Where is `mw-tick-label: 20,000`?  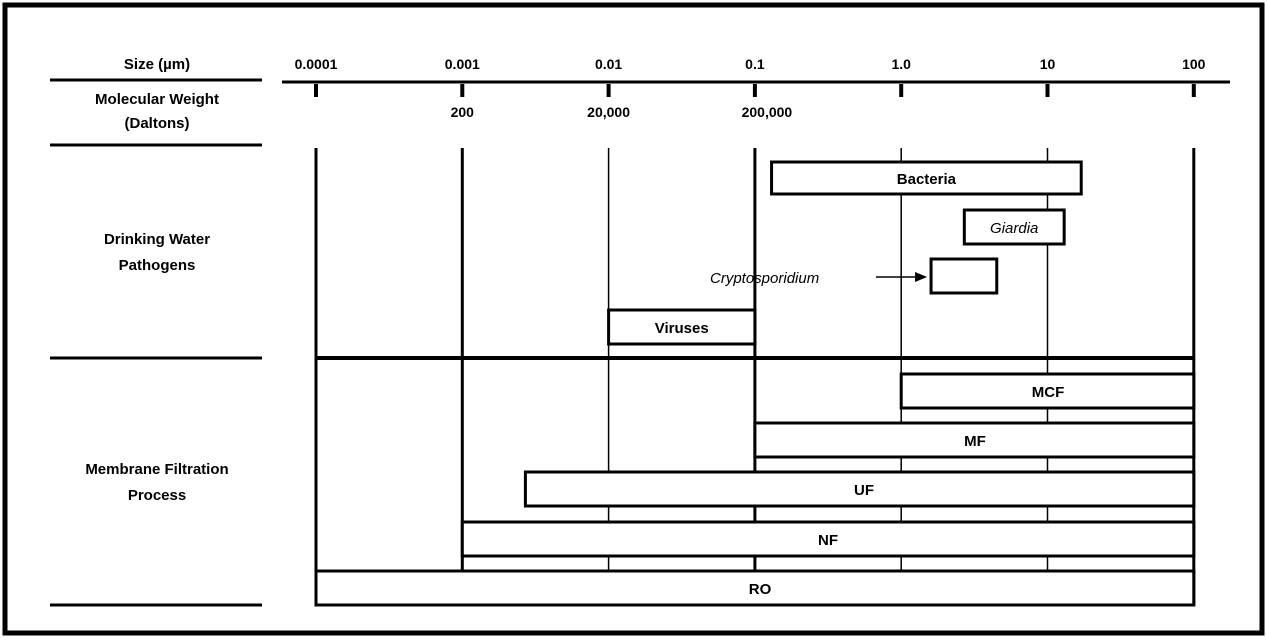
mw-tick-label: 20,000 is located at coordinates (608, 112).